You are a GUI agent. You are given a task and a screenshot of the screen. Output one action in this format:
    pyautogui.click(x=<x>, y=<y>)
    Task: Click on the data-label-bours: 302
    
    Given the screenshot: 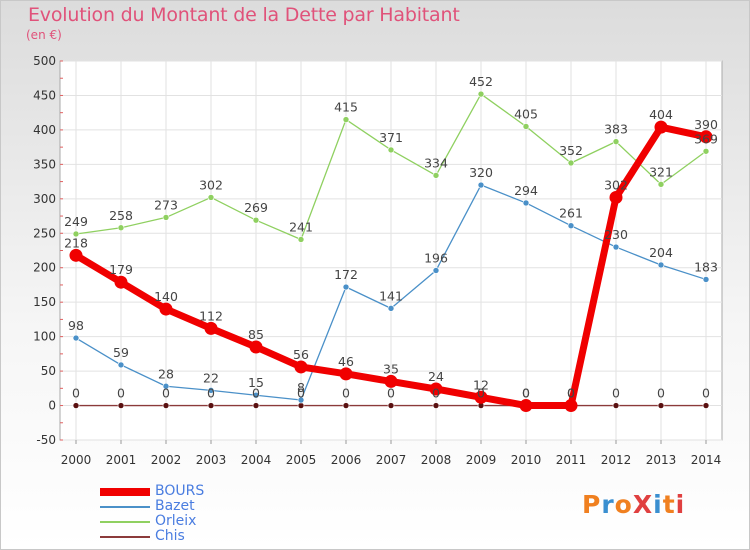 What is the action you would take?
    pyautogui.click(x=616, y=184)
    